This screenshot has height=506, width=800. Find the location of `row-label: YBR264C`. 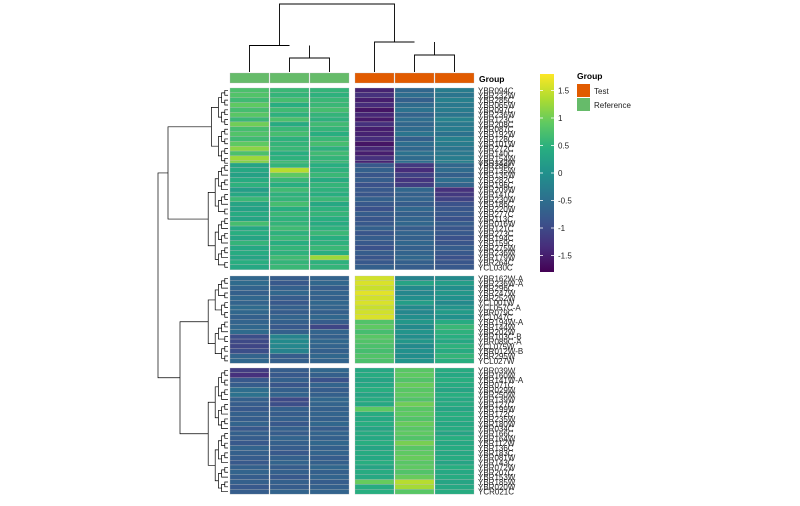

row-label: YBR264C is located at coordinates (496, 262).